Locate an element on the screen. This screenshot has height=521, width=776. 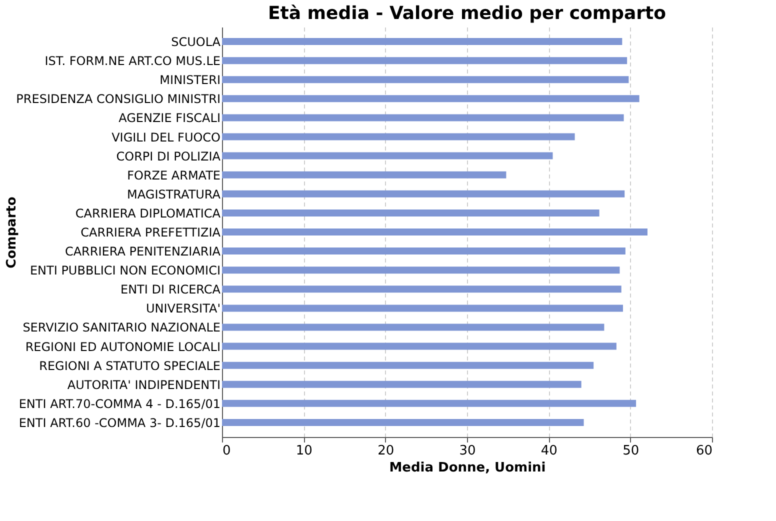
x-tick-label: 0 is located at coordinates (226, 451).